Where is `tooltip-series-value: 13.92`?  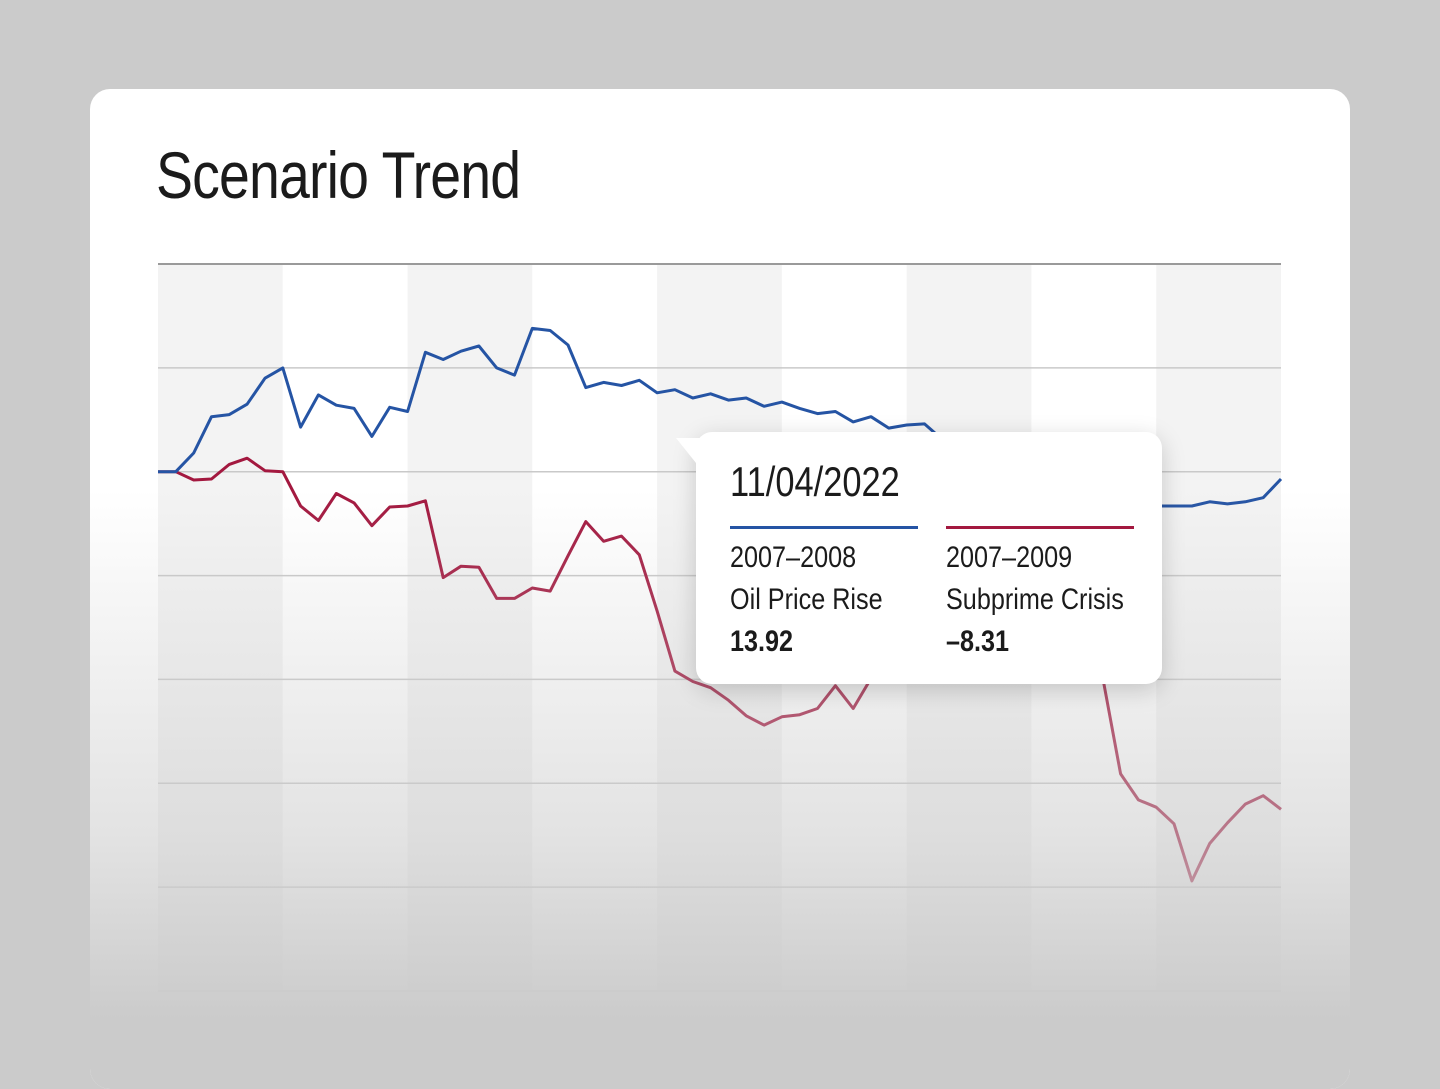
tooltip-series-value: 13.92 is located at coordinates (762, 641).